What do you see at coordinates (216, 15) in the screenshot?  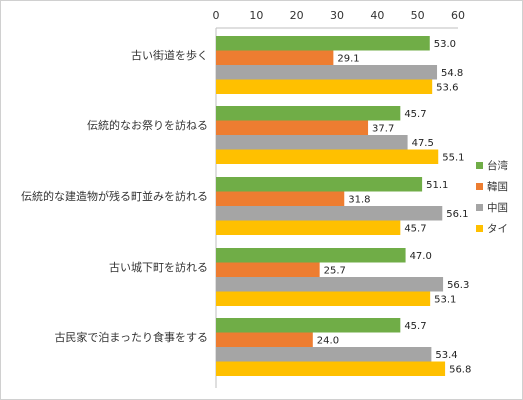 I see `x-tick-label: 0` at bounding box center [216, 15].